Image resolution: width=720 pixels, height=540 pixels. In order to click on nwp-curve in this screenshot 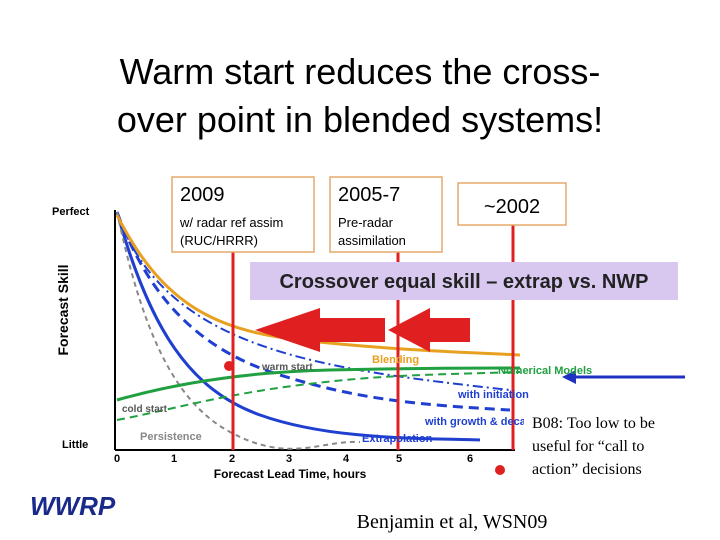, I will do `click(318, 384)`.